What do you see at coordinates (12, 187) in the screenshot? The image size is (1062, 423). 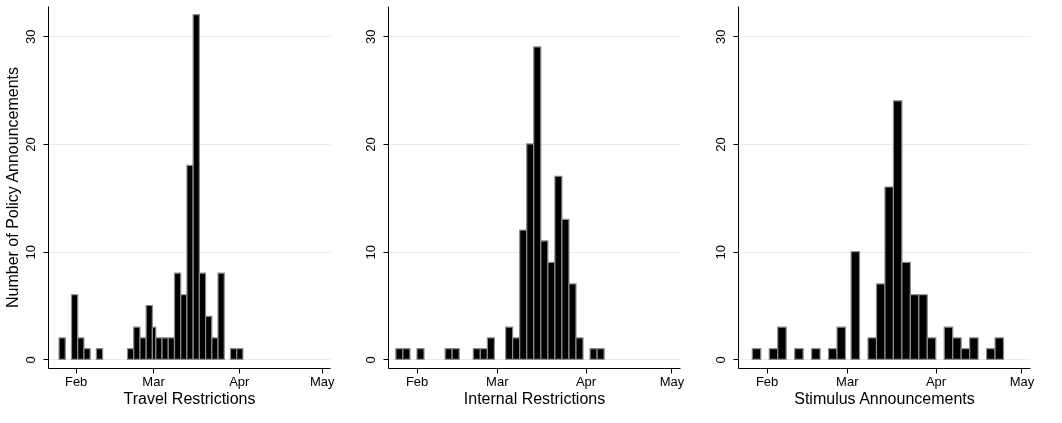 I see `y-axis-title: Number of Policy Announcements` at bounding box center [12, 187].